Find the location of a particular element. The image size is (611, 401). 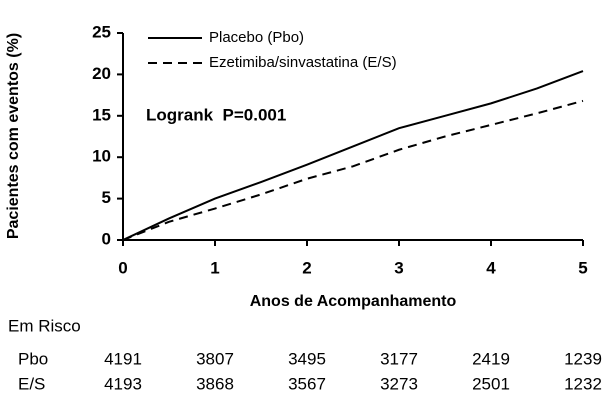

x-tick-label: 1 is located at coordinates (214, 267).